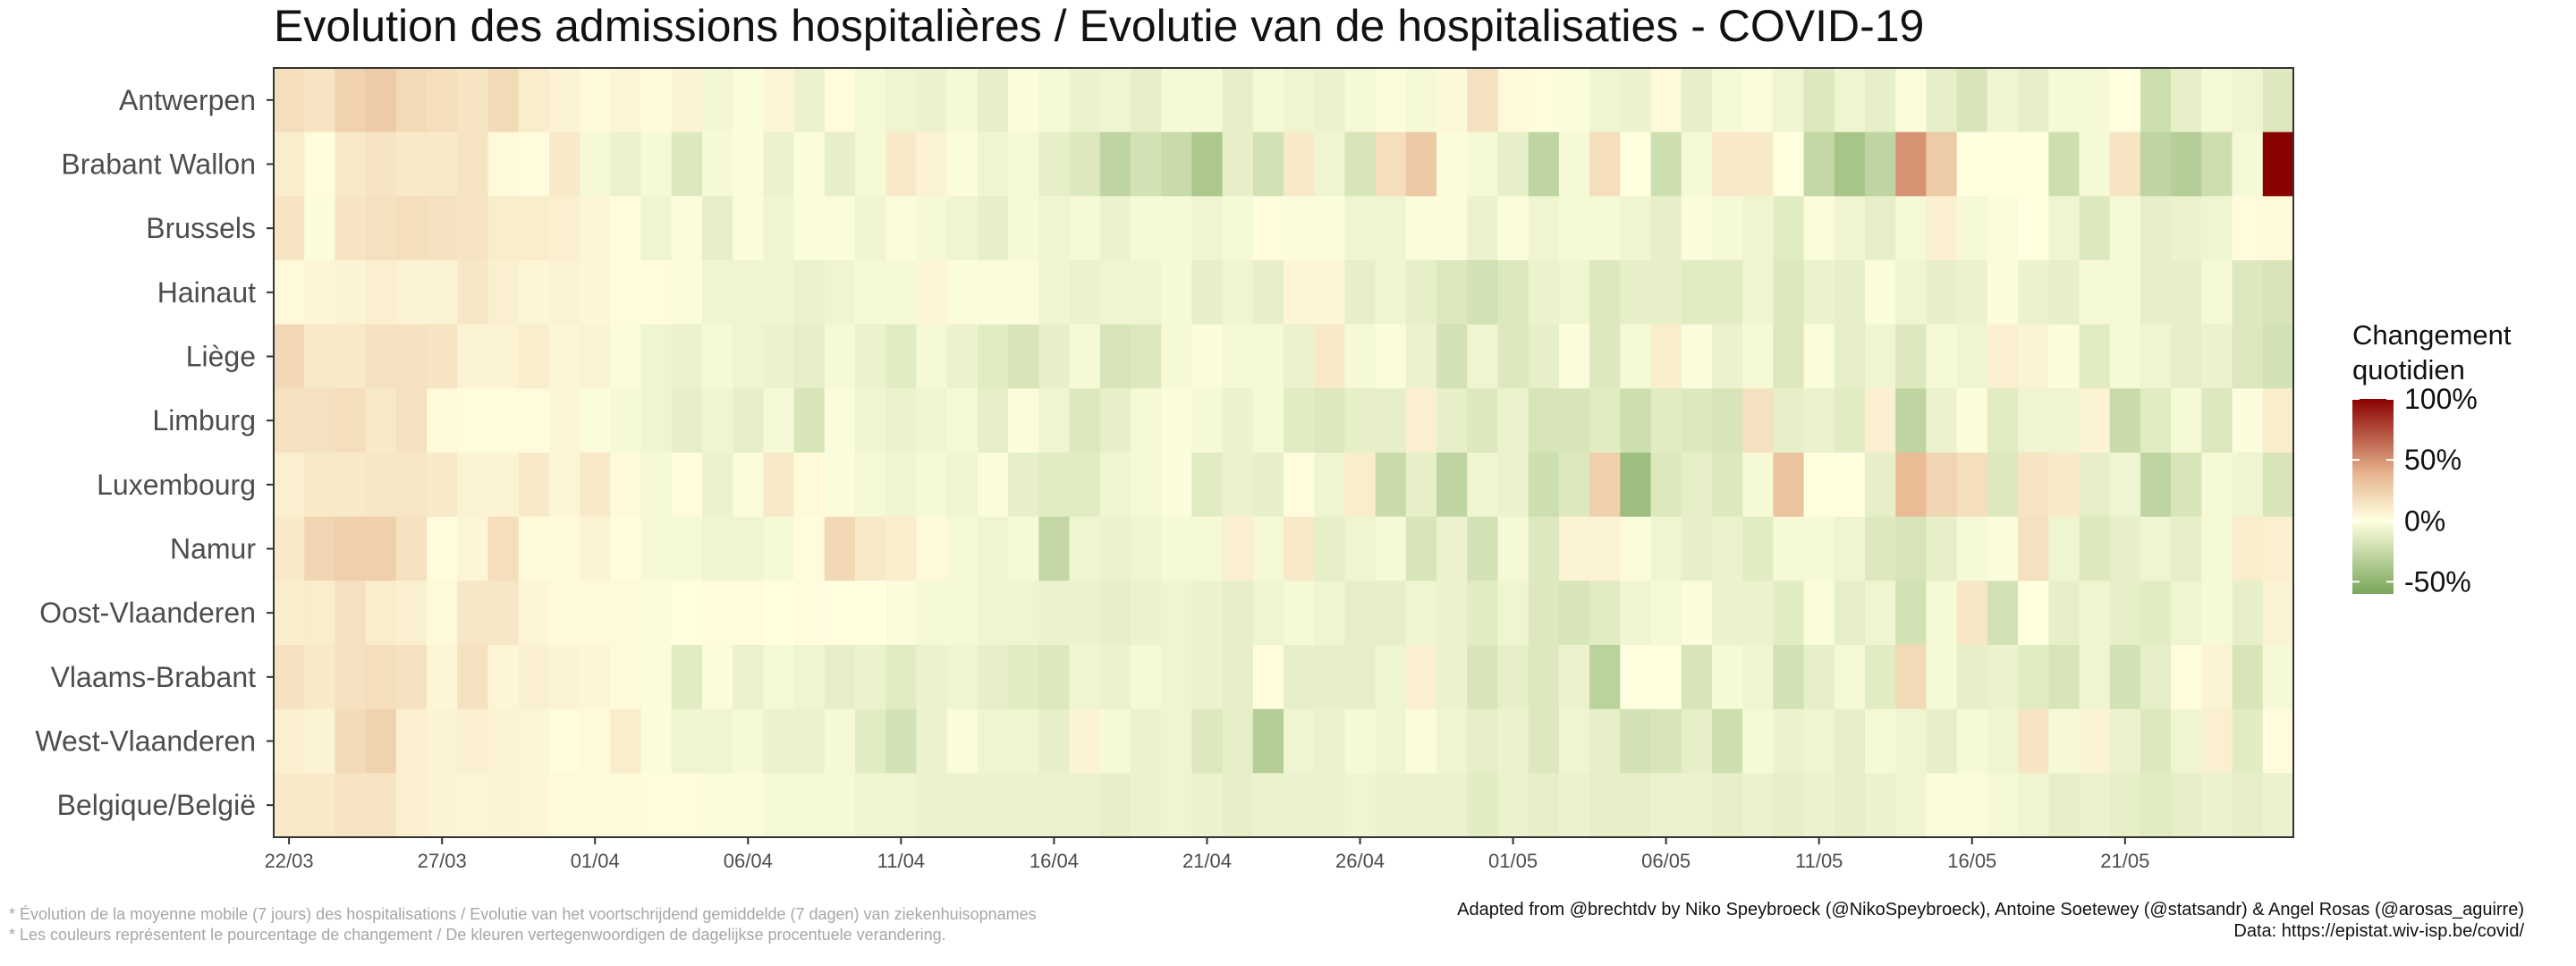 The height and width of the screenshot is (966, 2576). What do you see at coordinates (158, 164) in the screenshot?
I see `y-tick-label: Brabant Wallon` at bounding box center [158, 164].